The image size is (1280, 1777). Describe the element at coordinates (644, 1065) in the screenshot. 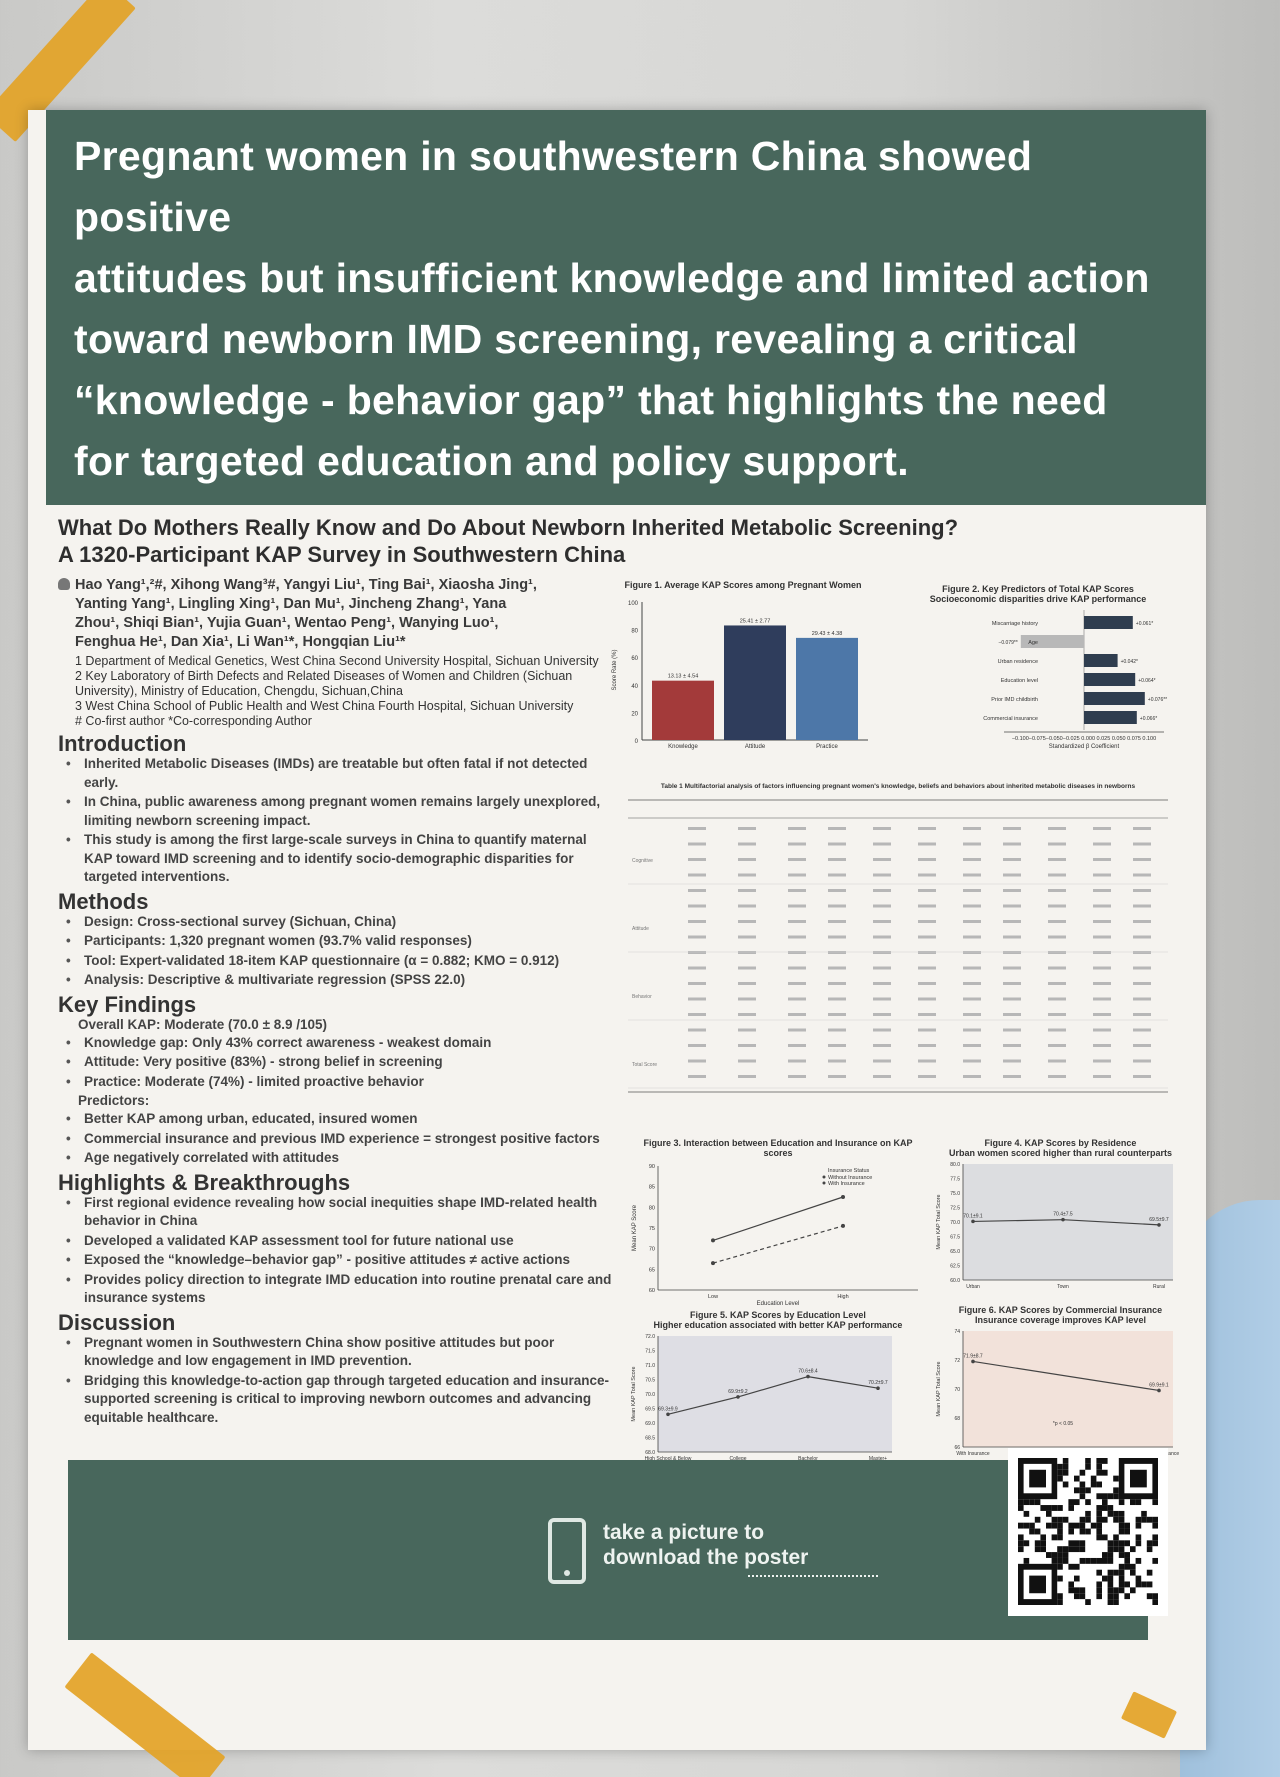

I see `table-group-label: Total Score` at that location.